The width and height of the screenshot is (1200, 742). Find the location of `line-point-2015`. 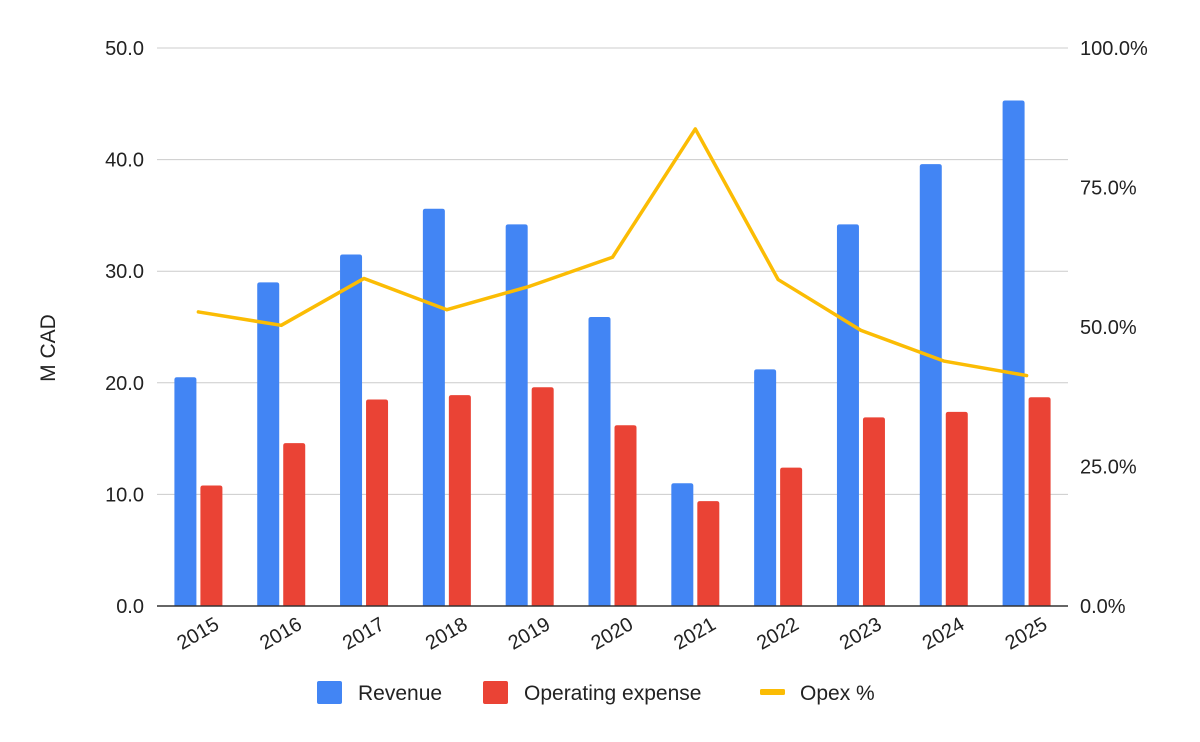

line-point-2015 is located at coordinates (198, 312).